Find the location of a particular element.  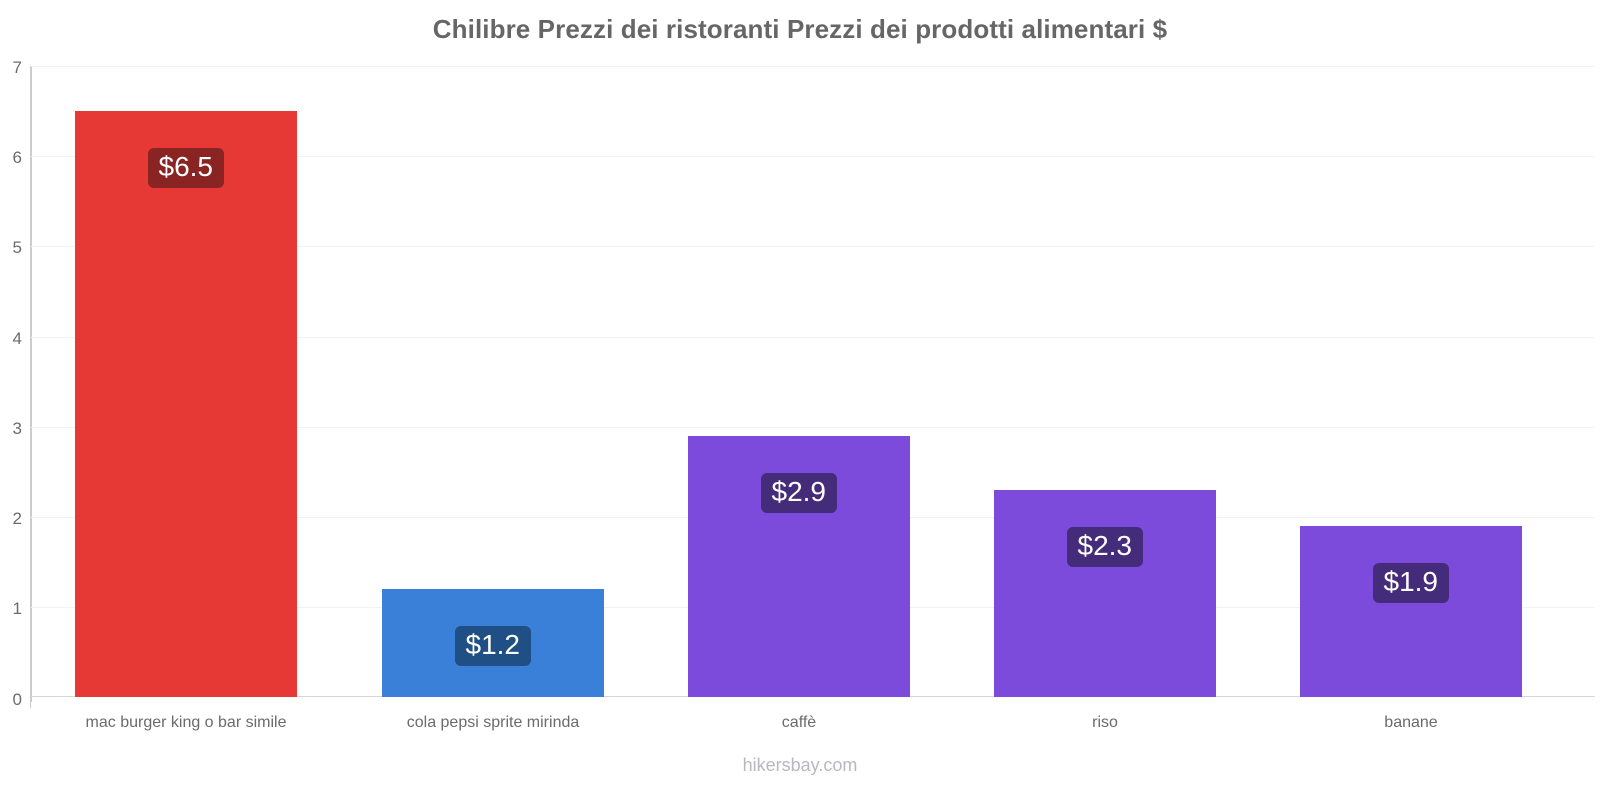

bar-value-label-4: $1.9 is located at coordinates (1410, 582).